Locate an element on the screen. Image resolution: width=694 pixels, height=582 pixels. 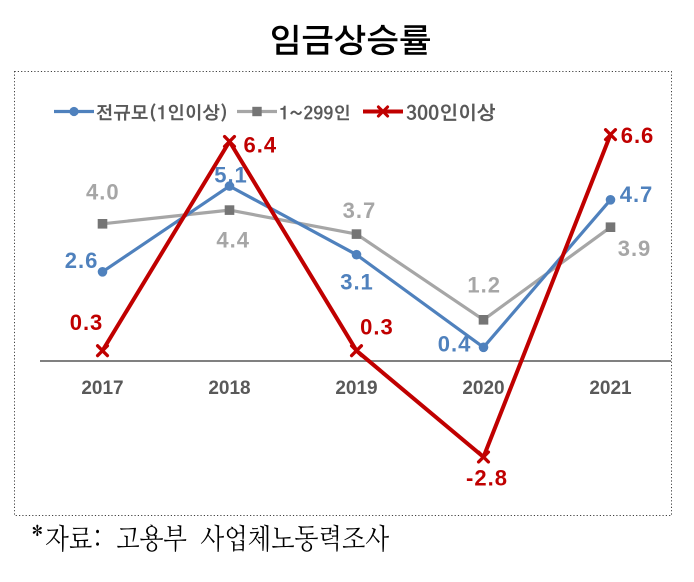
svg-text: 4.0 is located at coordinates (103, 191).